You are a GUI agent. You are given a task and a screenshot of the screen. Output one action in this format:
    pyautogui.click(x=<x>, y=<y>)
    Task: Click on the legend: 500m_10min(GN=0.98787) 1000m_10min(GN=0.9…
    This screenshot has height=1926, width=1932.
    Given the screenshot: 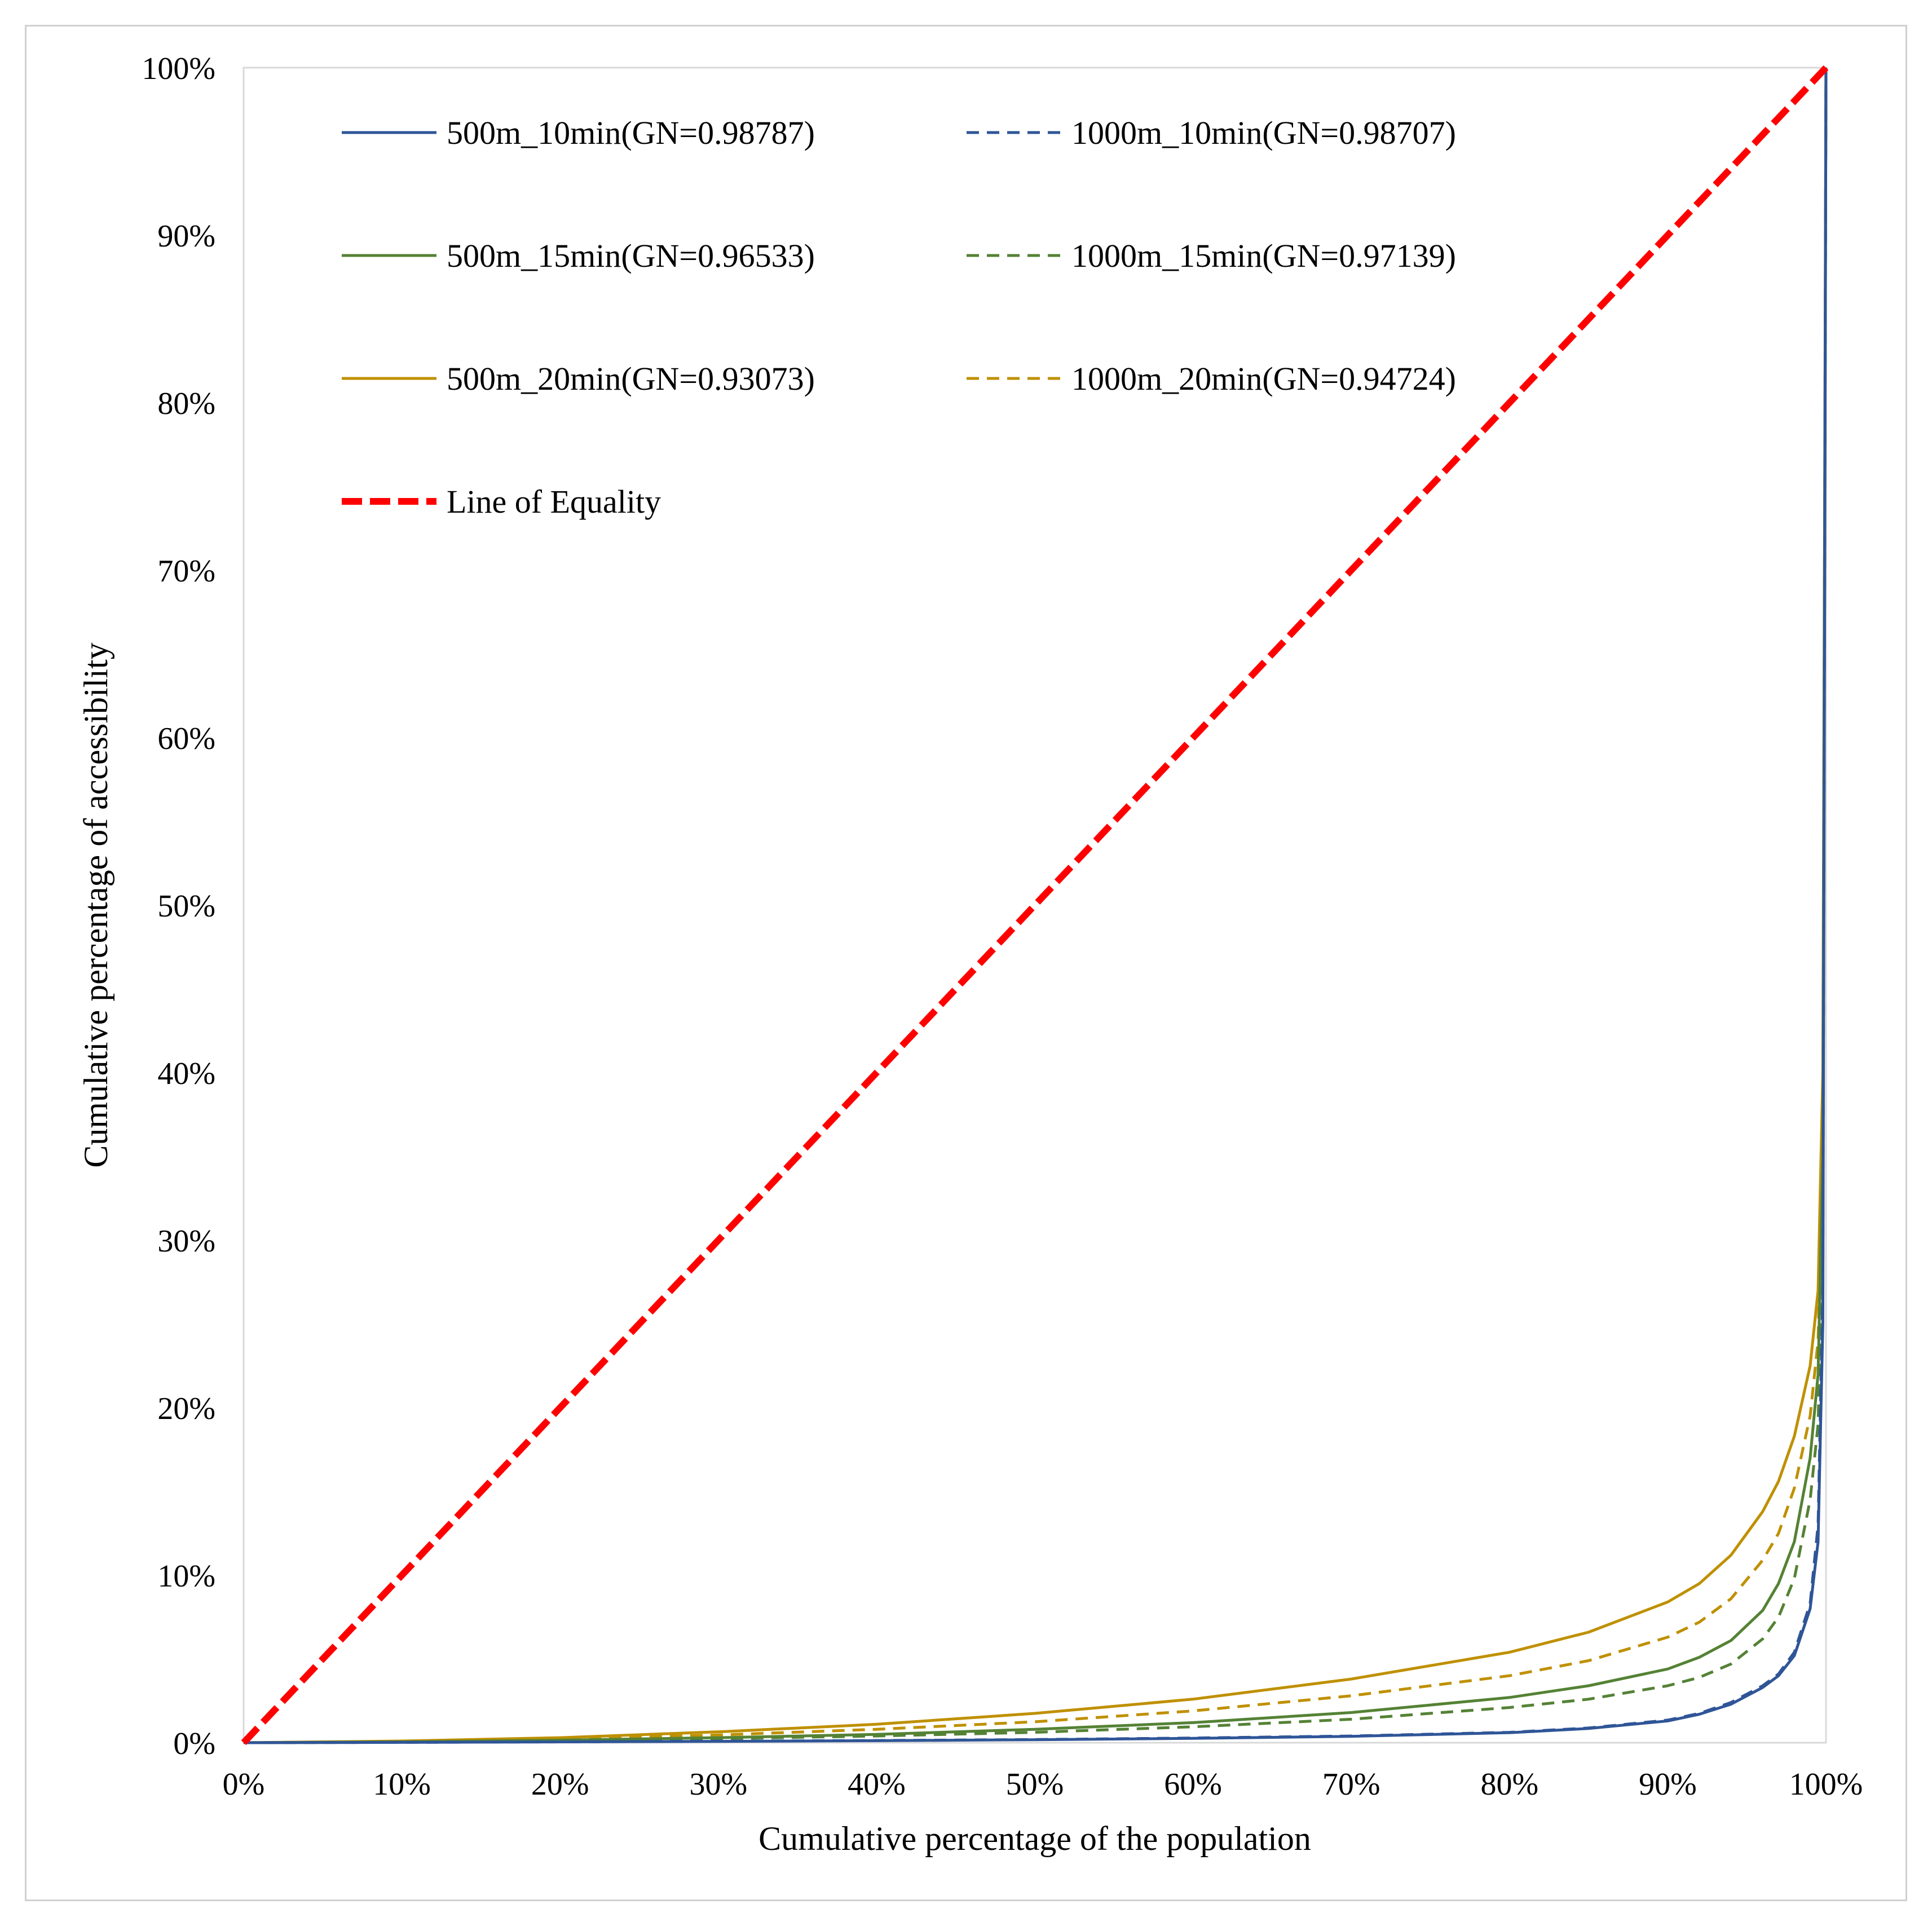 What is the action you would take?
    pyautogui.click(x=899, y=317)
    